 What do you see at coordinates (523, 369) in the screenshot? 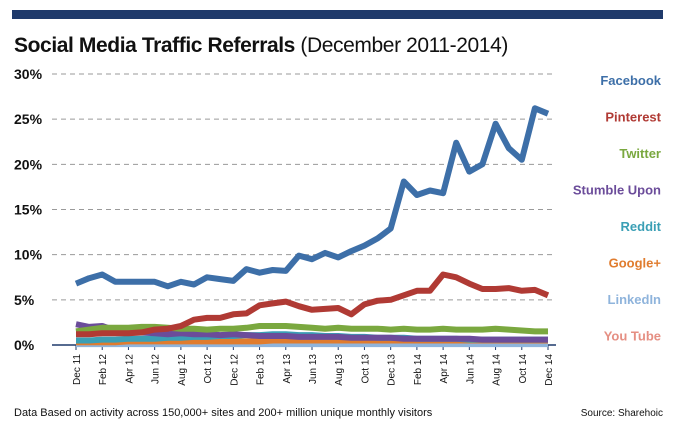
I see `x-tick-label: Oct 14` at bounding box center [523, 369].